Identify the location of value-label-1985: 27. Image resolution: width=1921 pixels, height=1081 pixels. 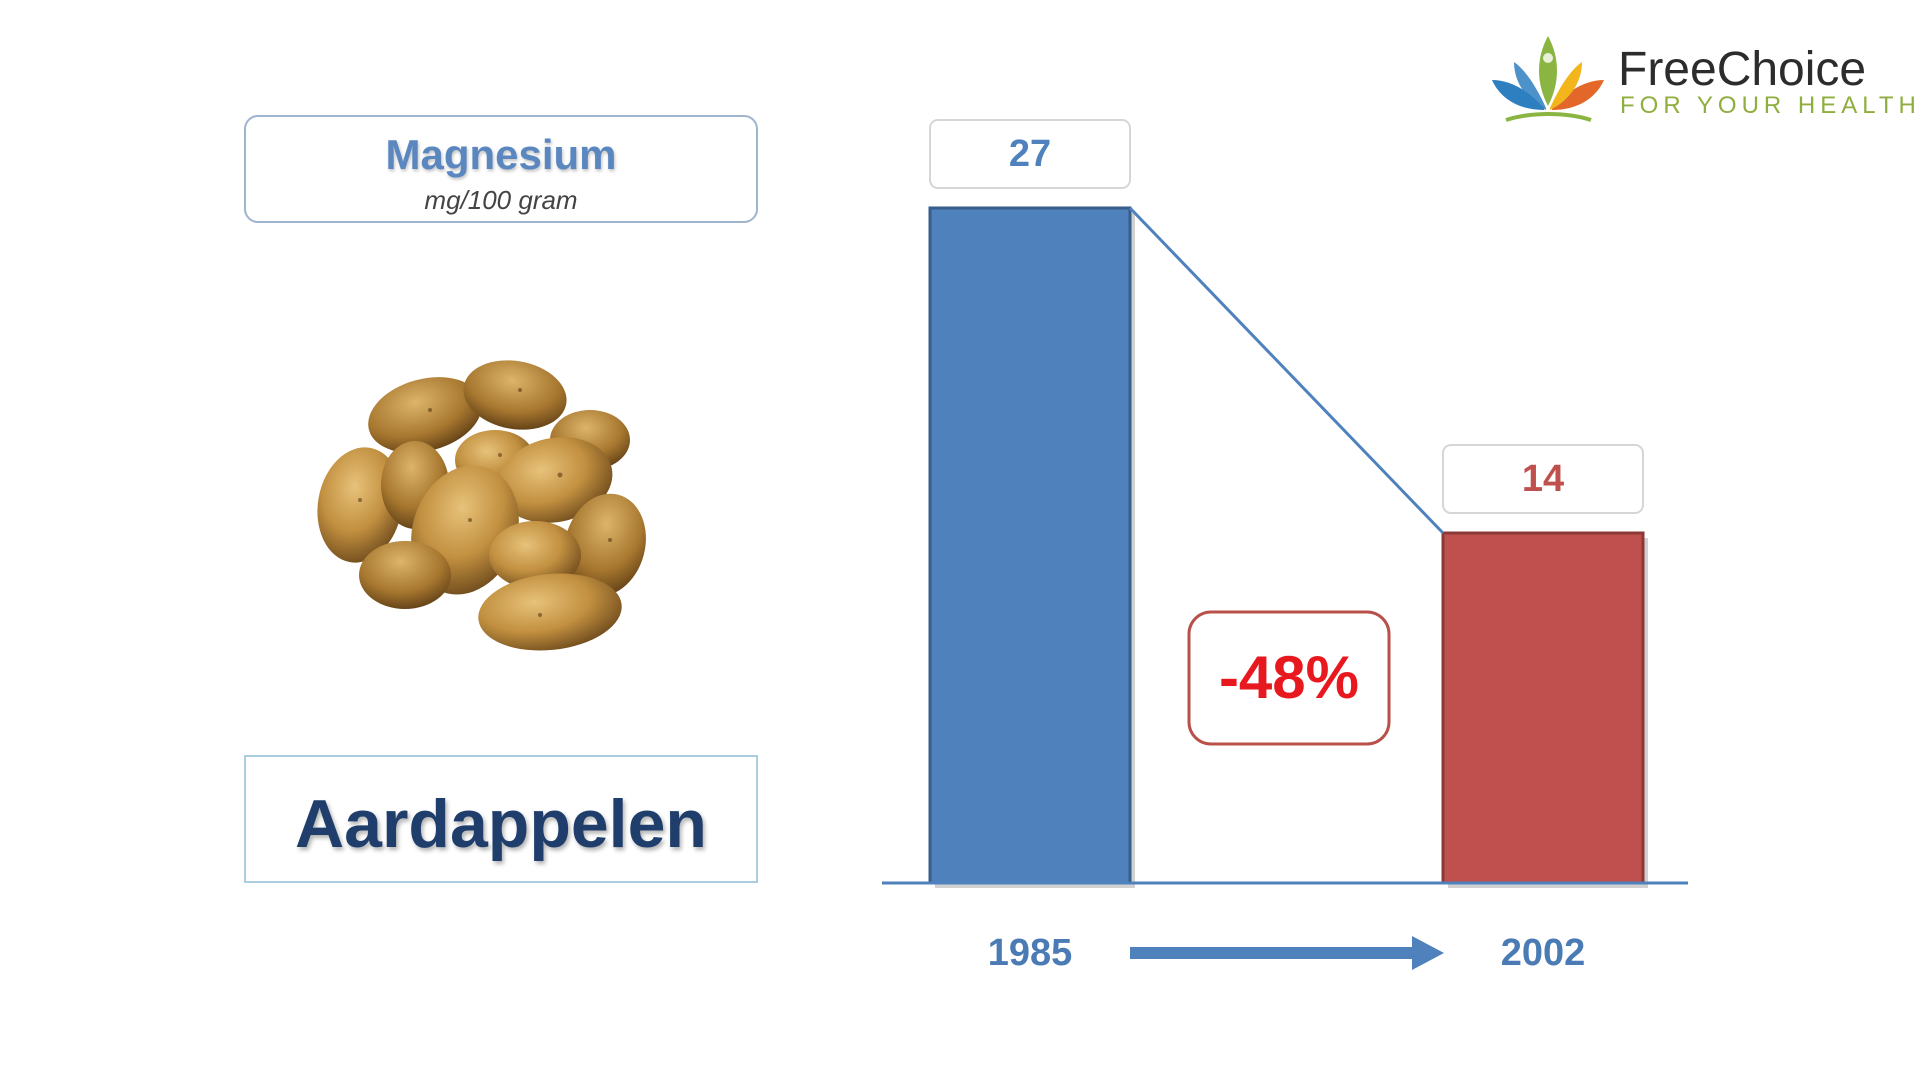
(1030, 154).